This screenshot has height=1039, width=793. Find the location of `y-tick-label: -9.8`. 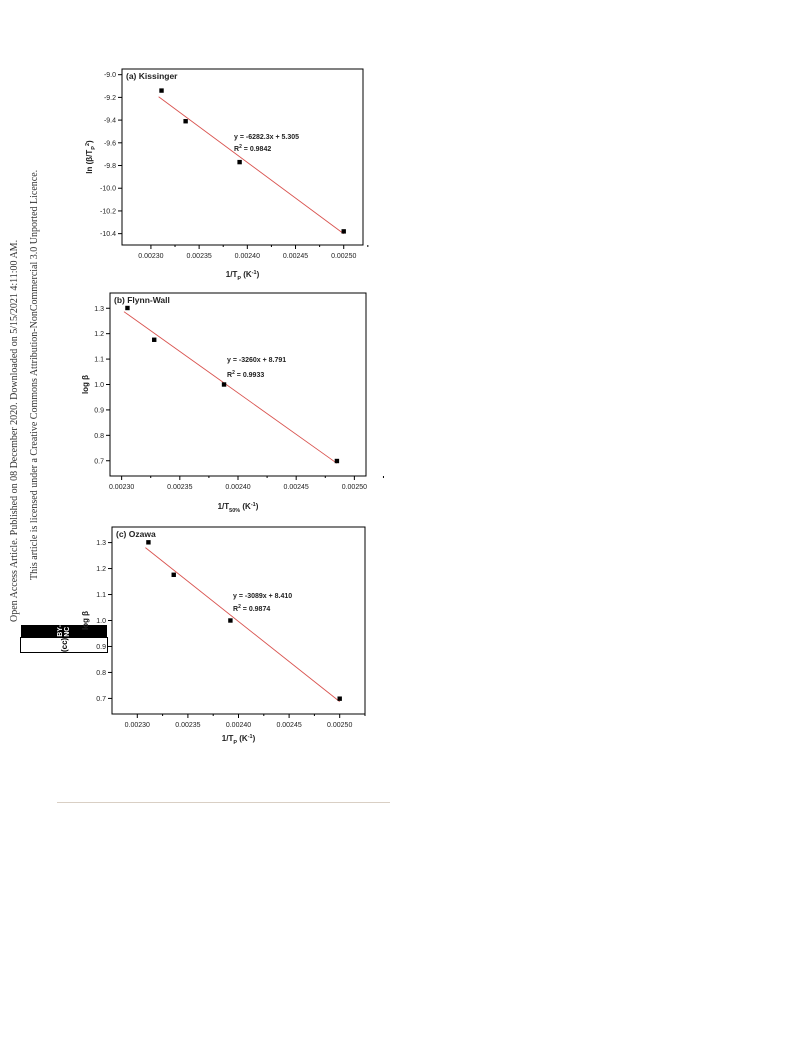

y-tick-label: -9.8 is located at coordinates (110, 166).